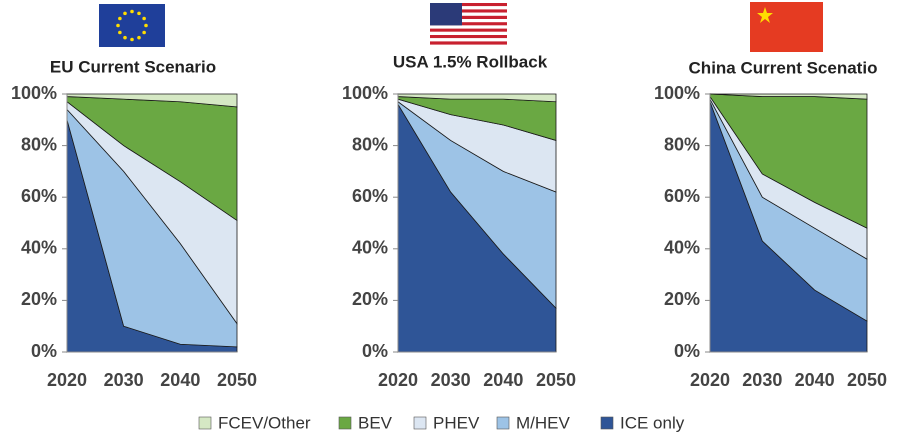  I want to click on legend-label: BEV, so click(375, 422).